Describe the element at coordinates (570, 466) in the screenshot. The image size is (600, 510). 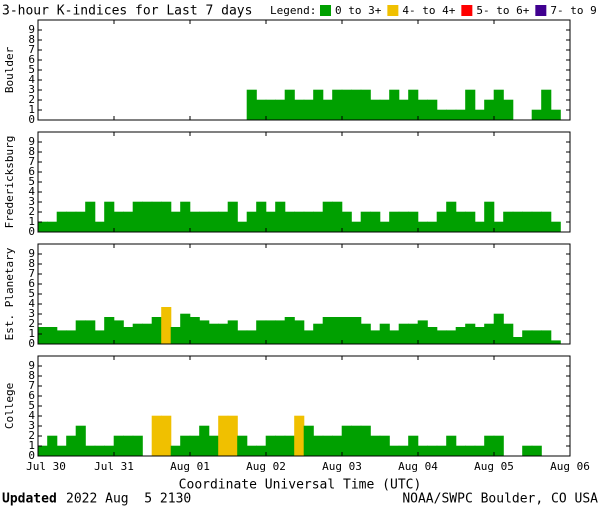
I see `x-tick-label: Aug 06` at that location.